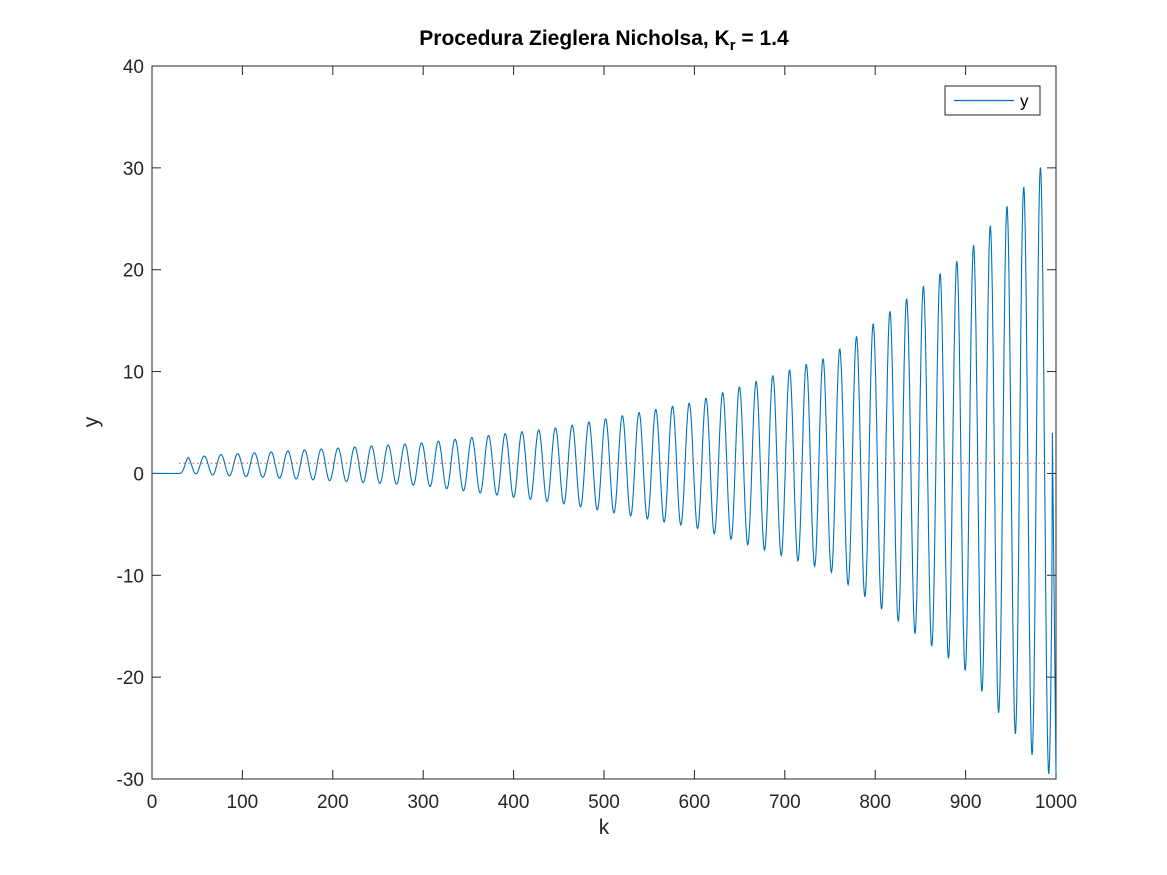  What do you see at coordinates (423, 802) in the screenshot?
I see `x-tick-label: 300` at bounding box center [423, 802].